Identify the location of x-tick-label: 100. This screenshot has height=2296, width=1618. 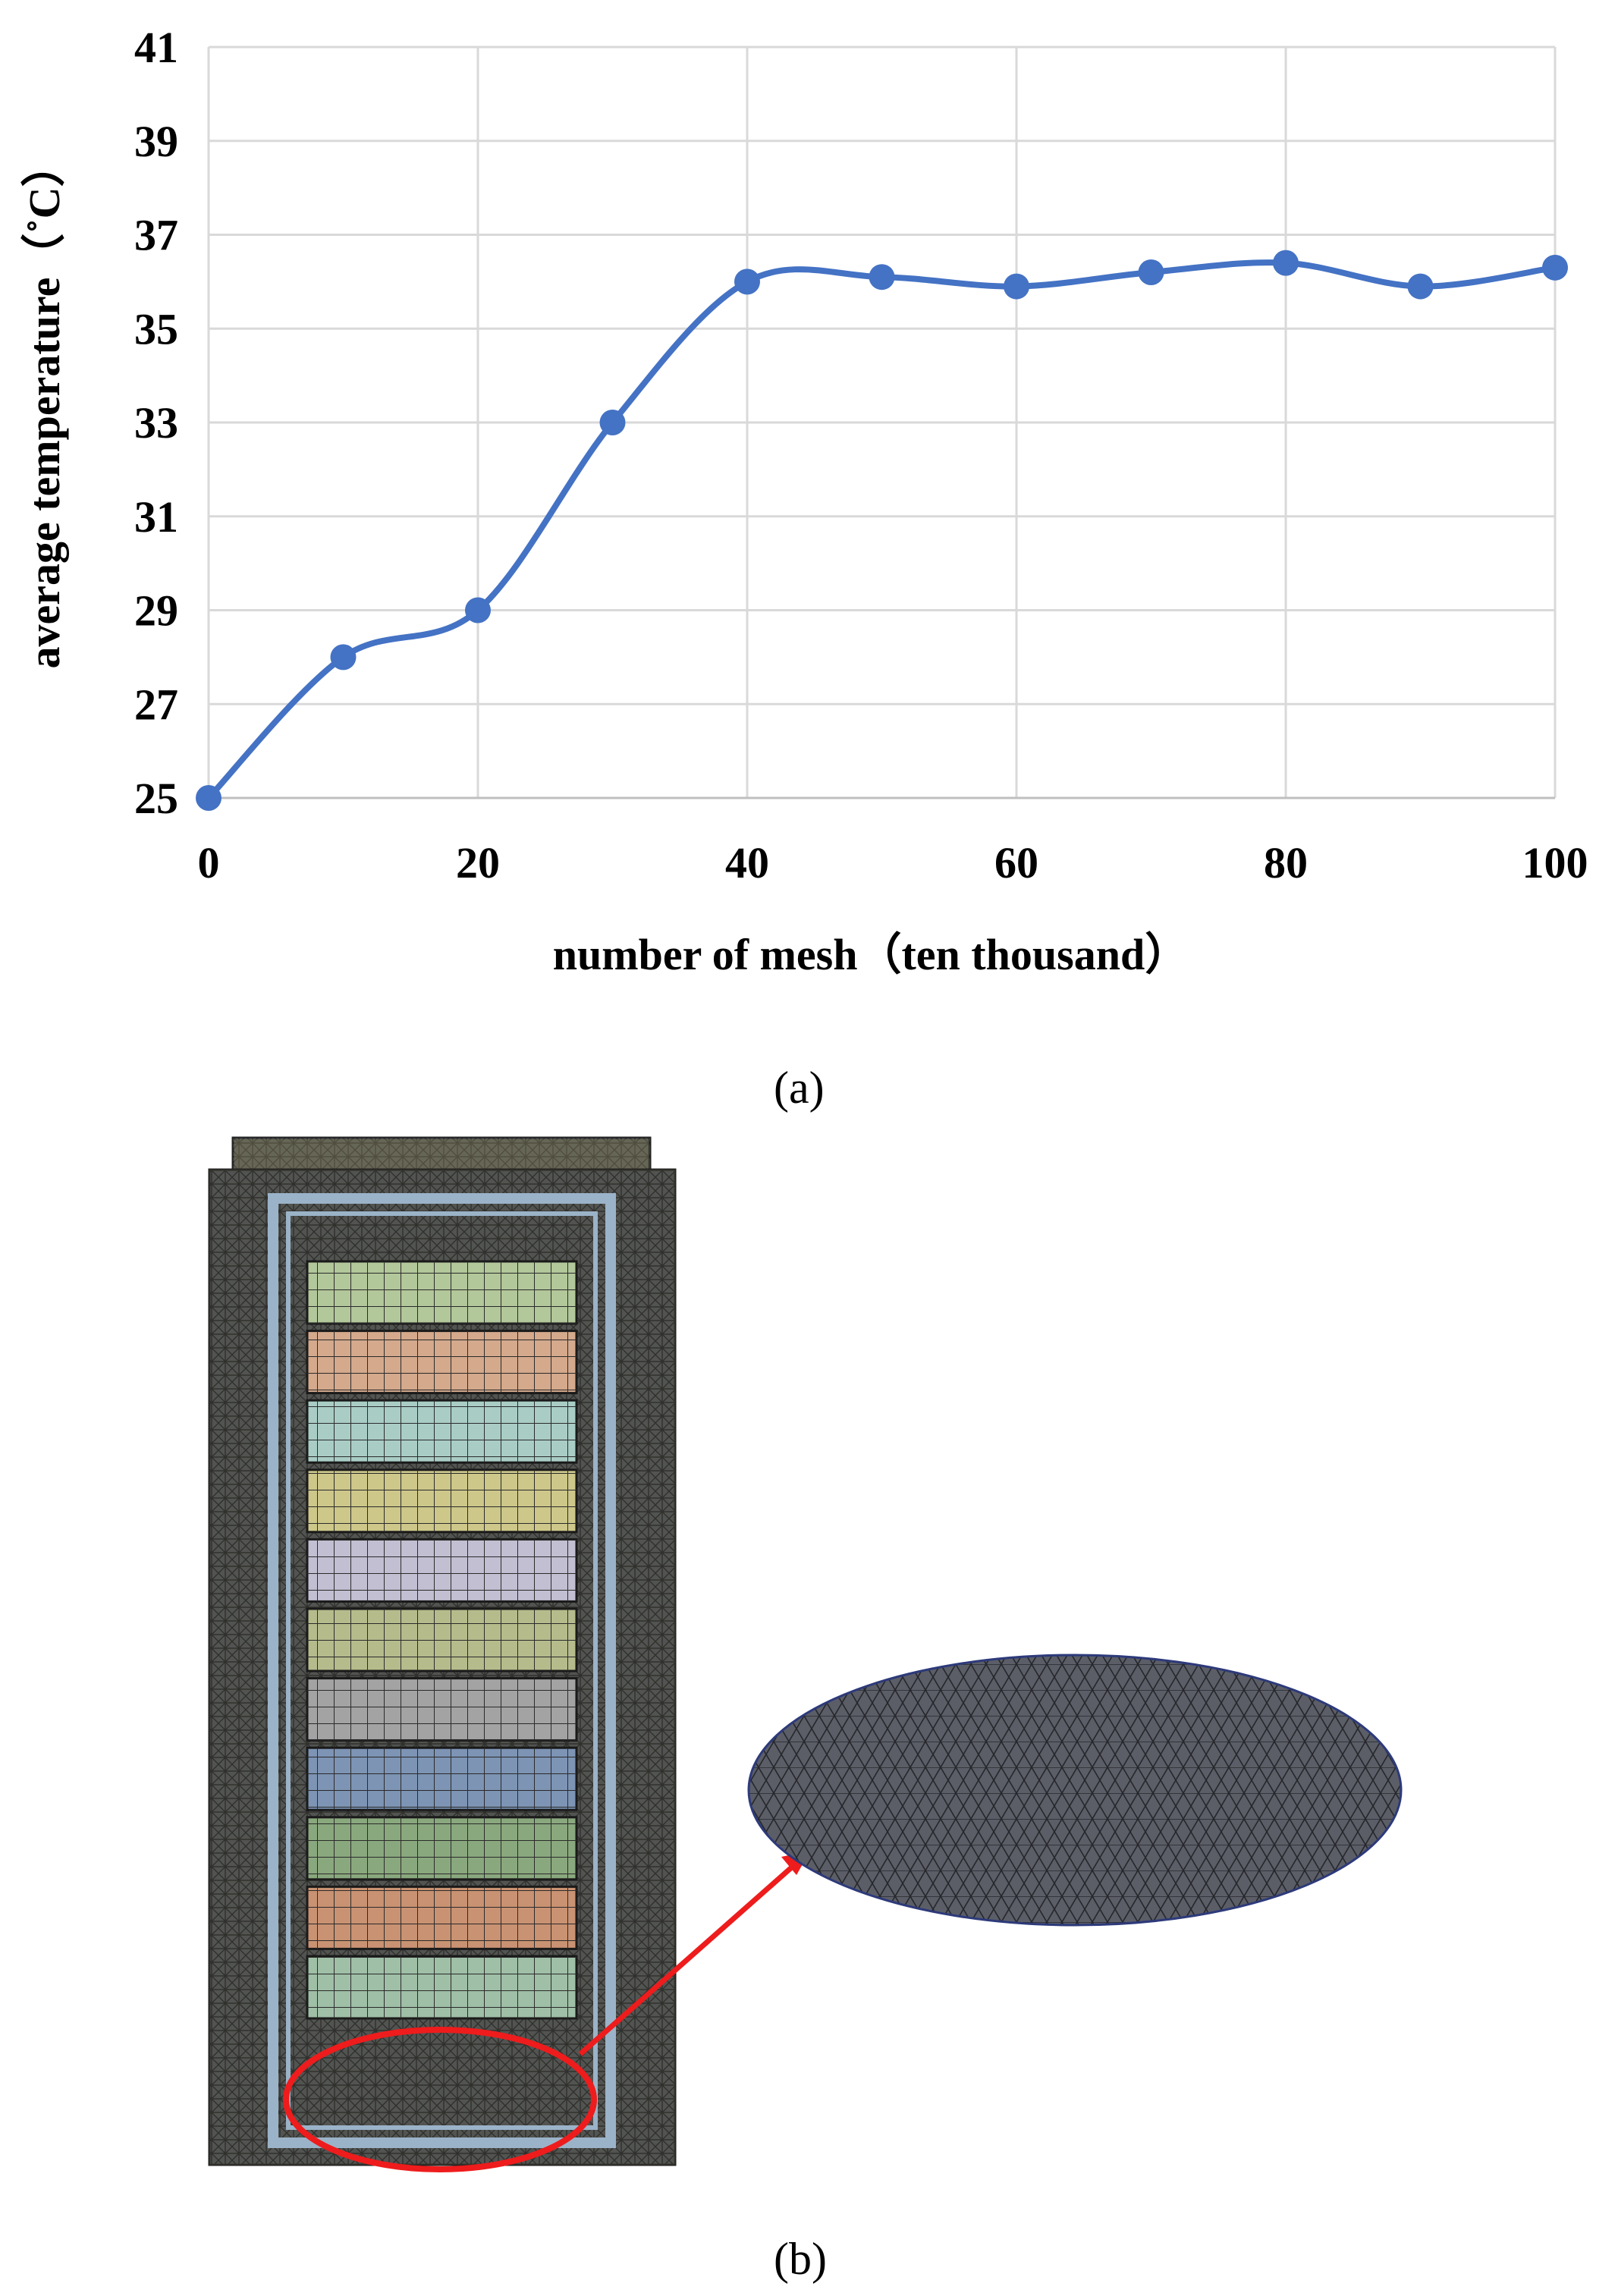
(1555, 862).